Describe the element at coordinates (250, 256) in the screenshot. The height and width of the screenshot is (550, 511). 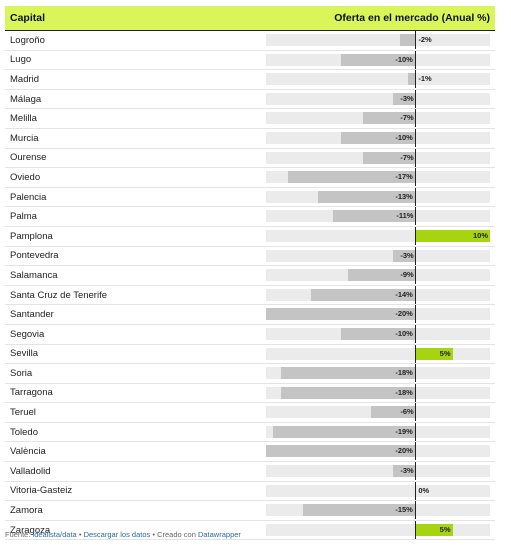
I see `table-row: Pontevedra -3%` at that location.